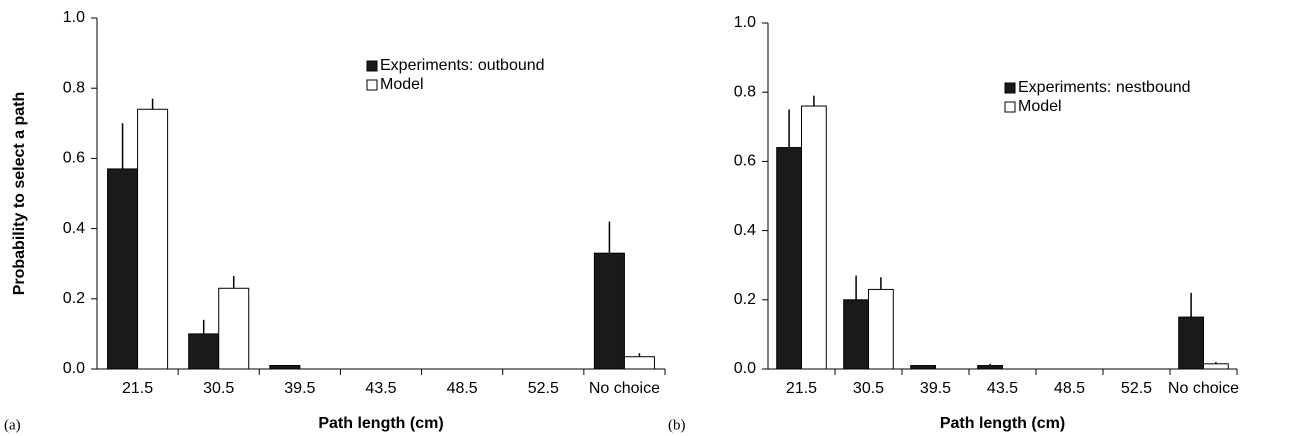 The width and height of the screenshot is (1303, 436). Describe the element at coordinates (12, 425) in the screenshot. I see `panel-label: (a)` at that location.